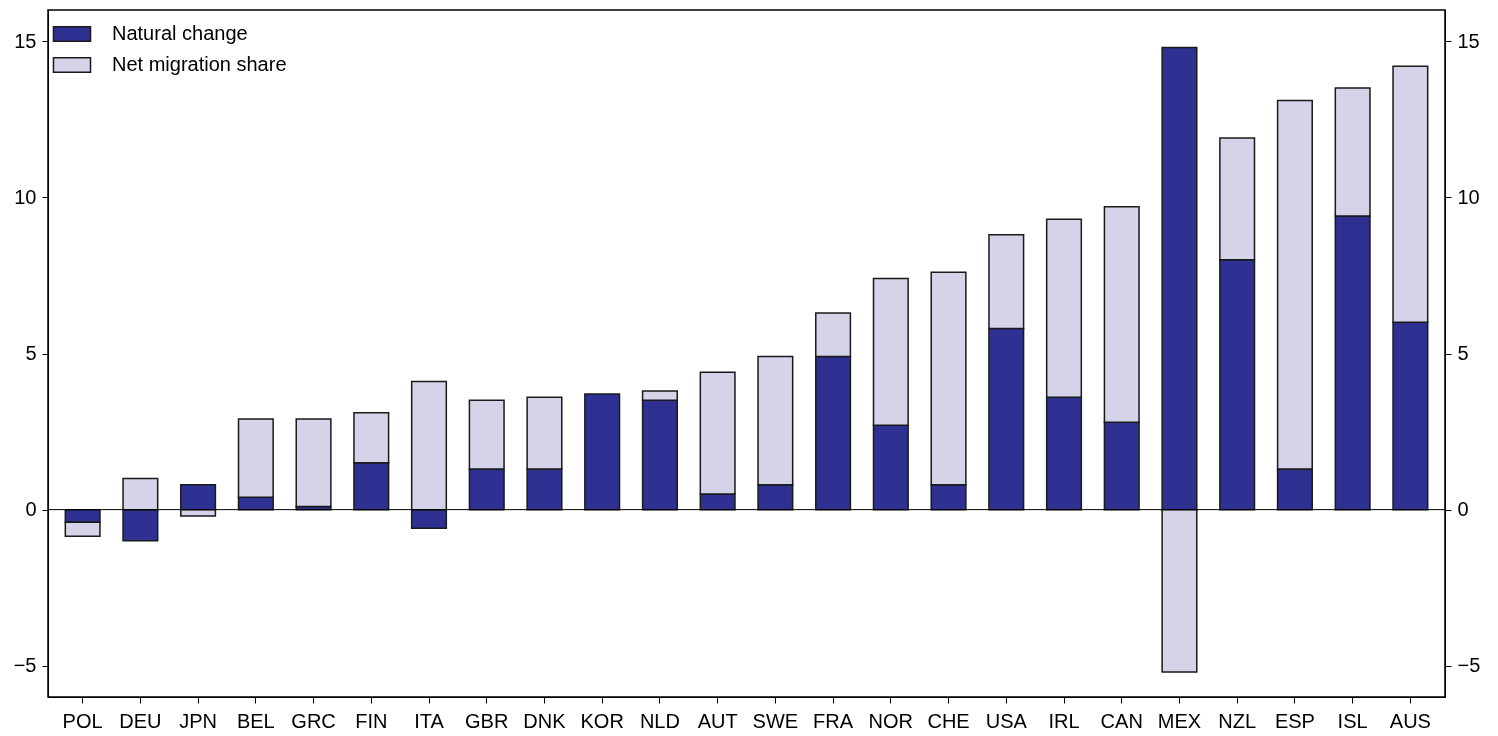 This screenshot has width=1498, height=736. Describe the element at coordinates (1463, 509) in the screenshot. I see `y2-tick-label: 0` at that location.